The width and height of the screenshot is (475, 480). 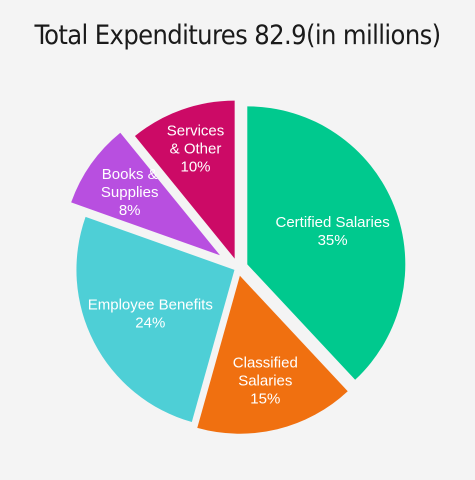 I want to click on slice-label-books-supplies: Books & Supplies 8%, so click(x=130, y=192).